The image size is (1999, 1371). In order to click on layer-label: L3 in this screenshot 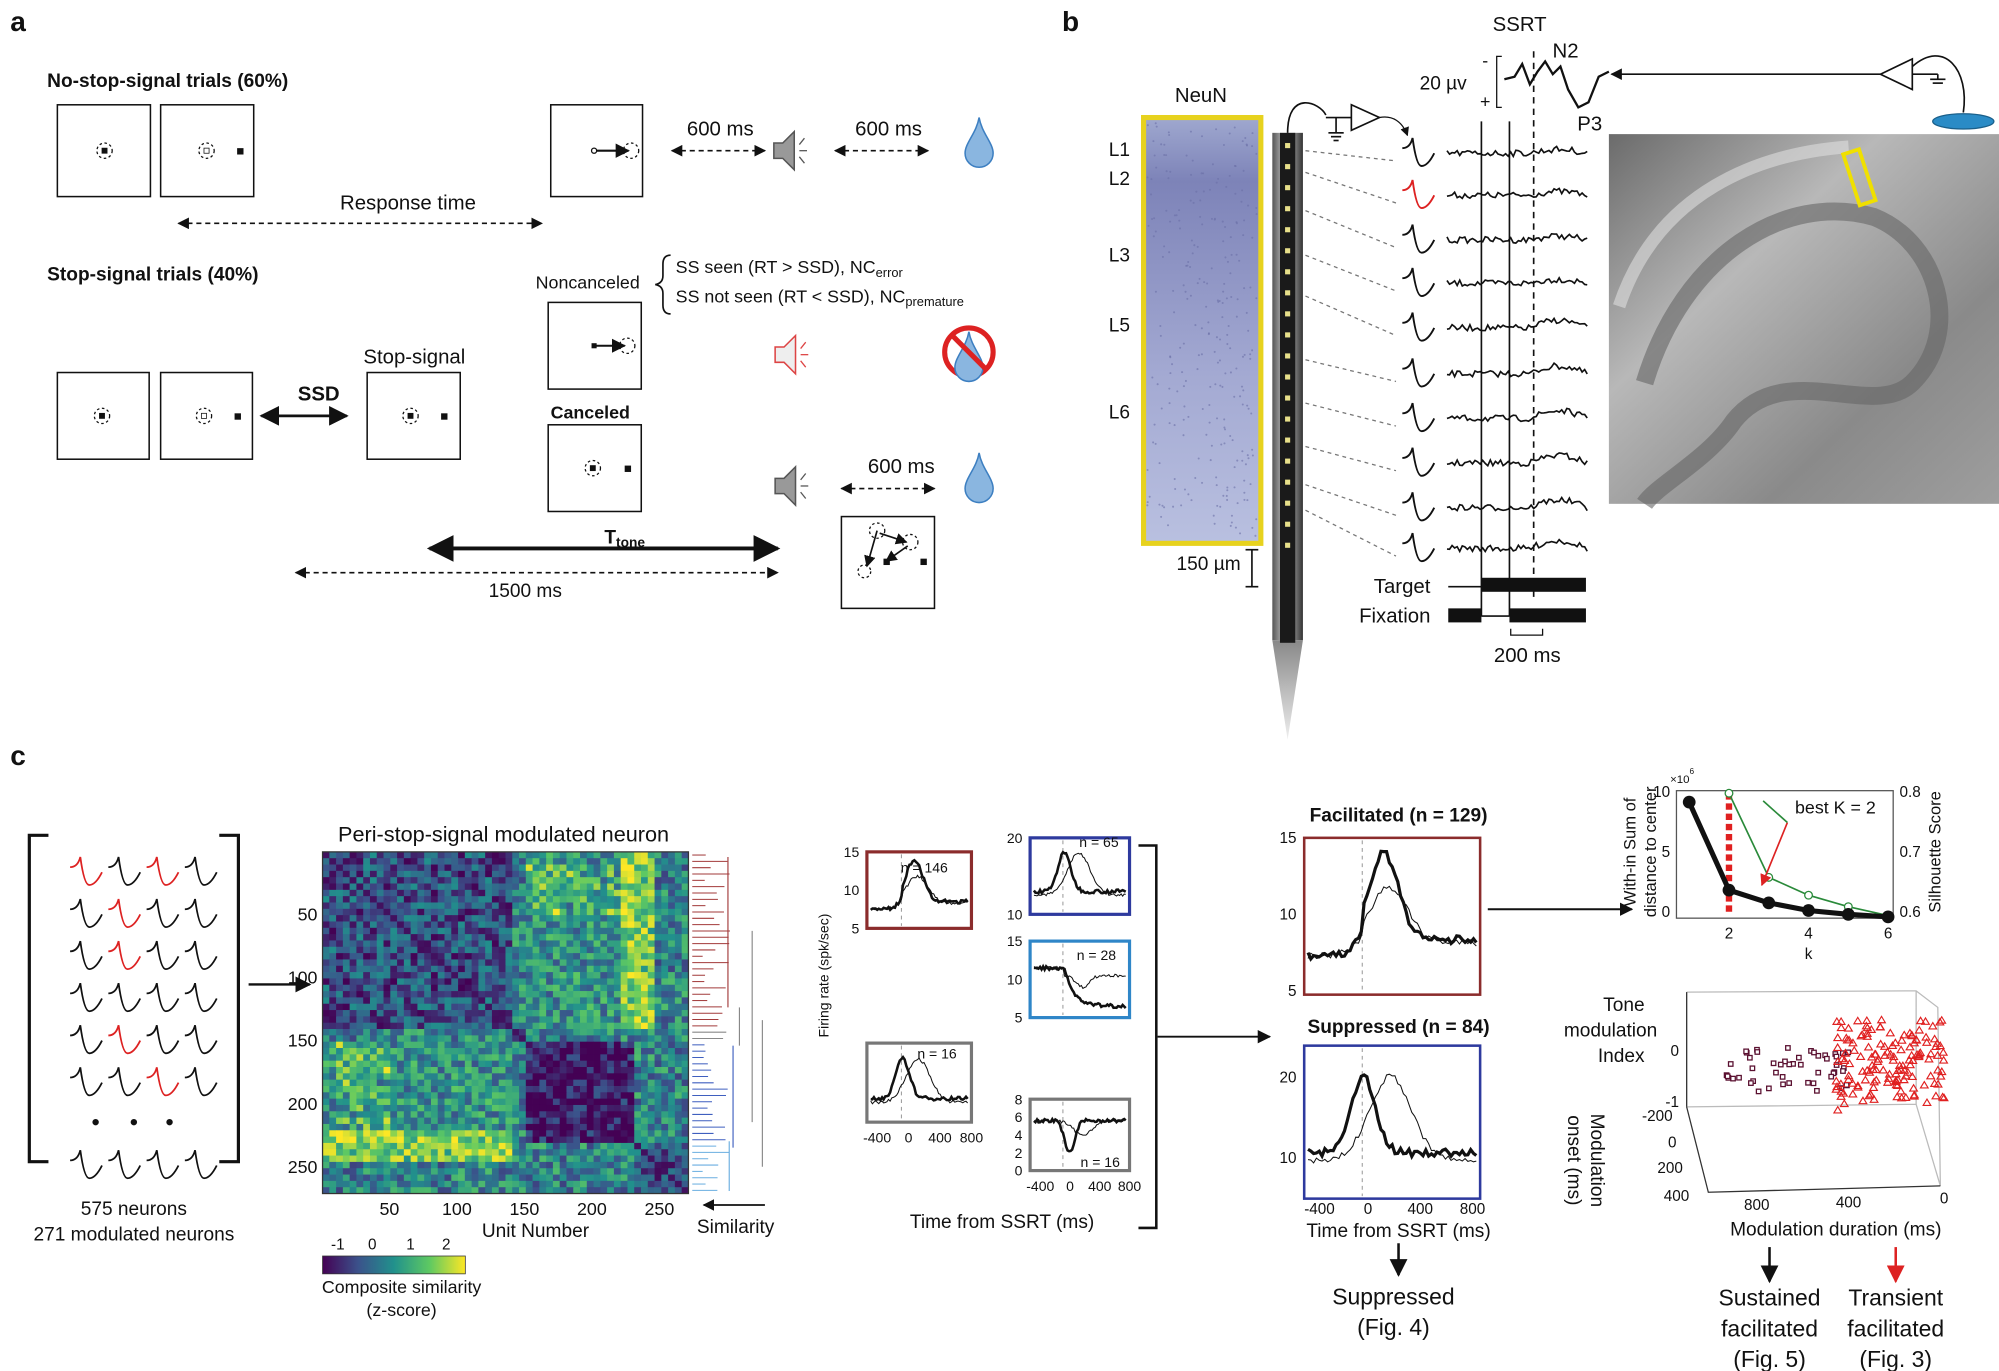, I will do `click(1119, 256)`.